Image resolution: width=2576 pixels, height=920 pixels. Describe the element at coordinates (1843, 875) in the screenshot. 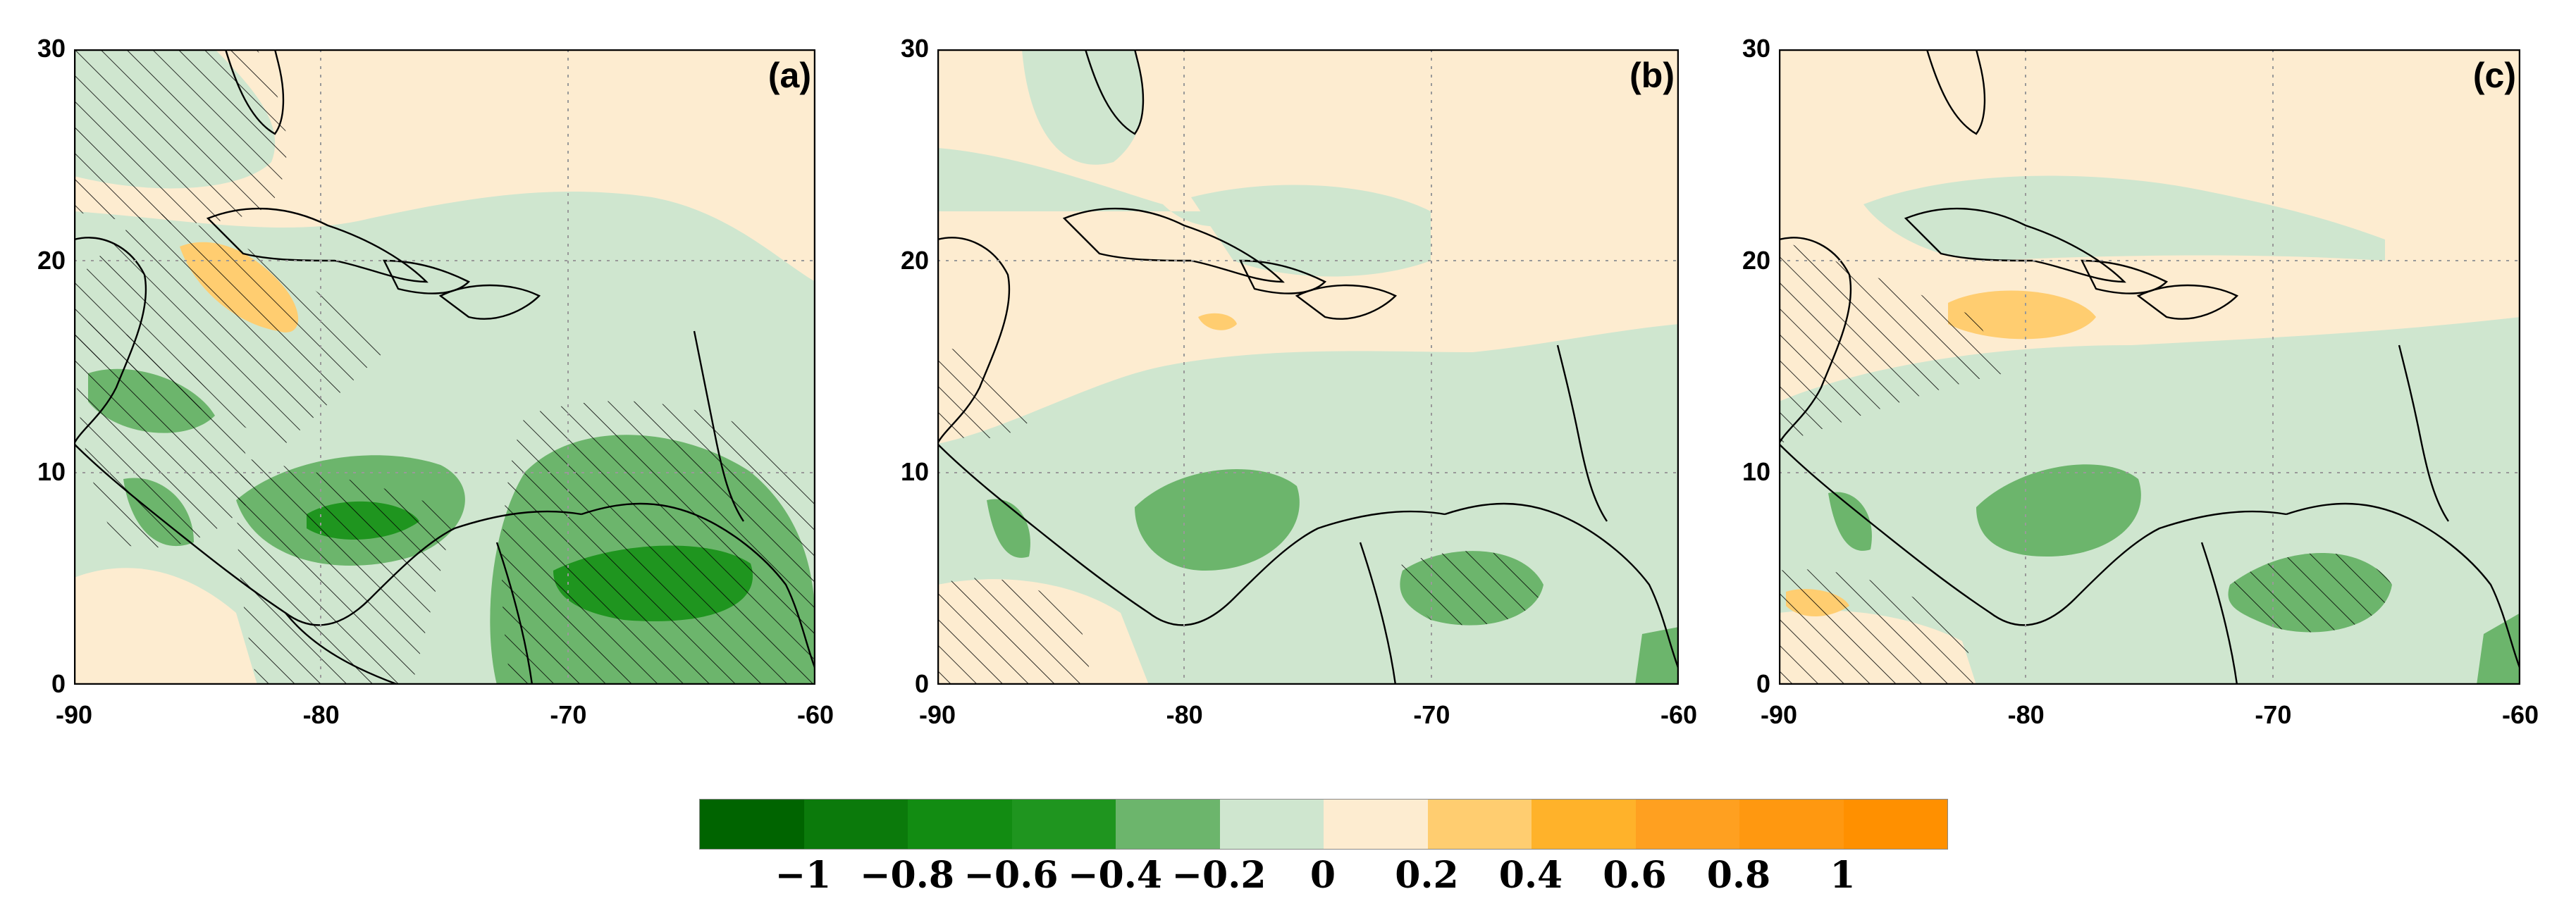

I see `colorbar-tick-label: 1` at that location.